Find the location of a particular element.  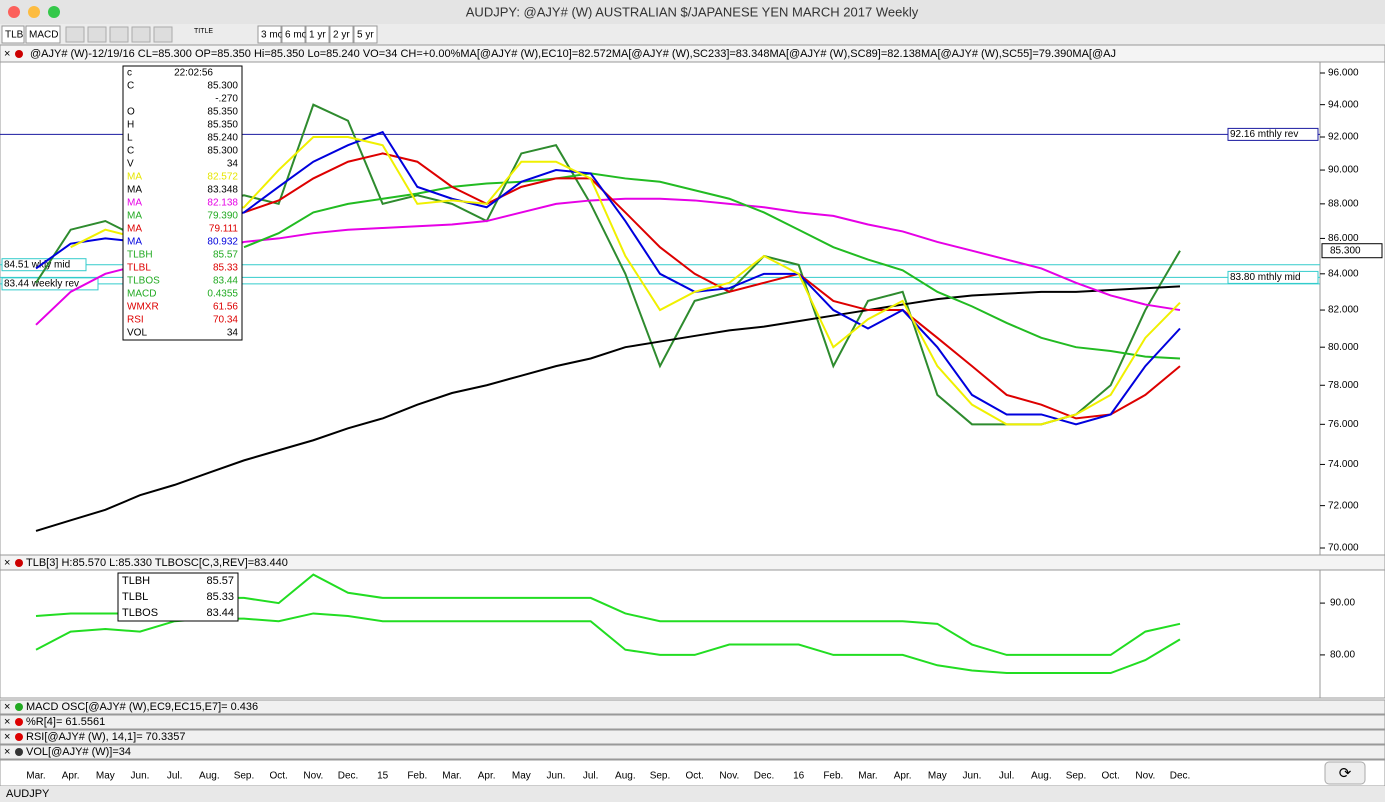

indicator-text: VOL[@AJY# (W)]=34 is located at coordinates (78, 752).